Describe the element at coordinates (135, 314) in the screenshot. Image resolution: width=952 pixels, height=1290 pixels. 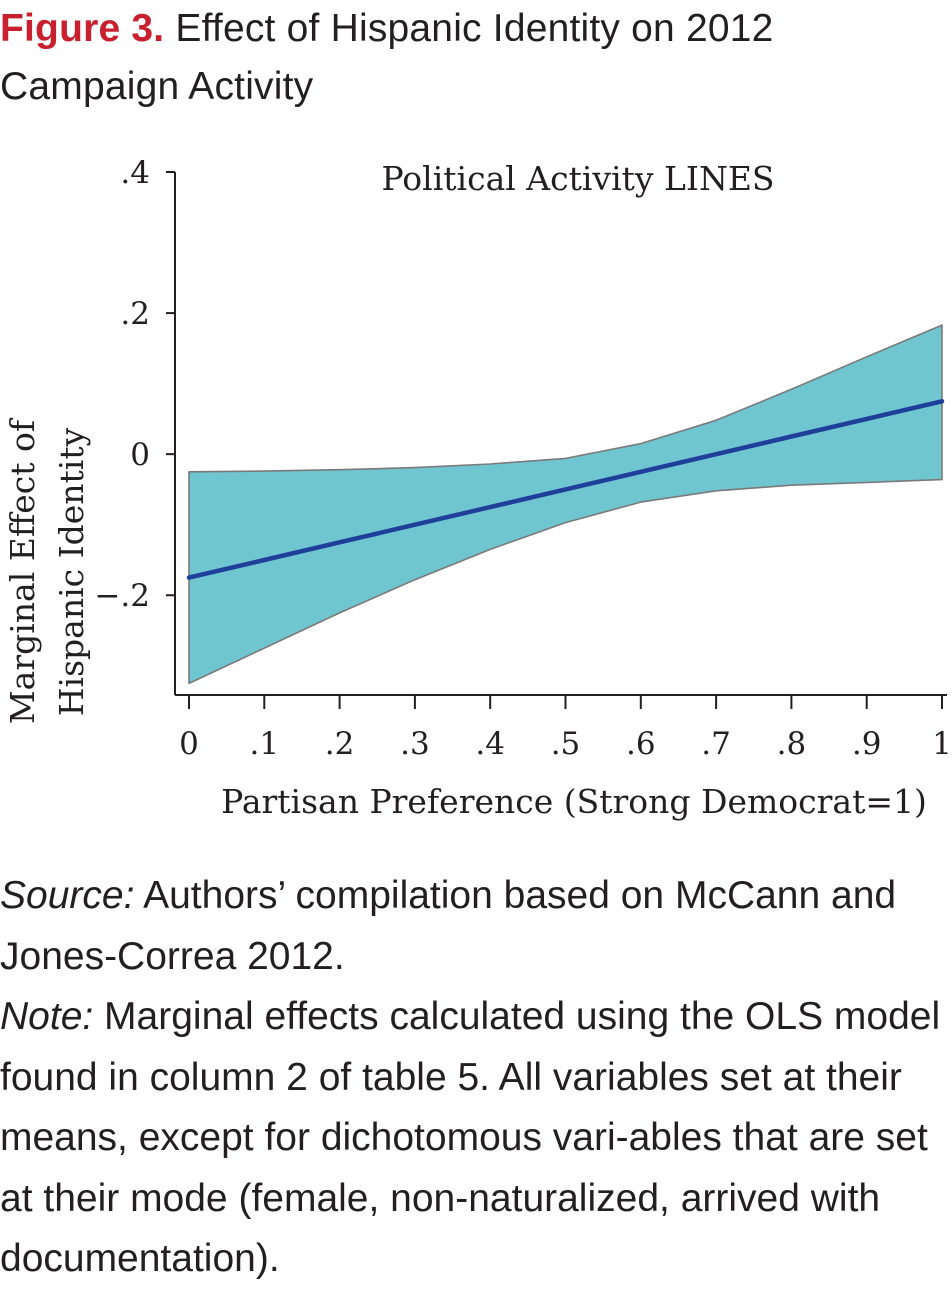
I see `y-tick-label: .2` at that location.